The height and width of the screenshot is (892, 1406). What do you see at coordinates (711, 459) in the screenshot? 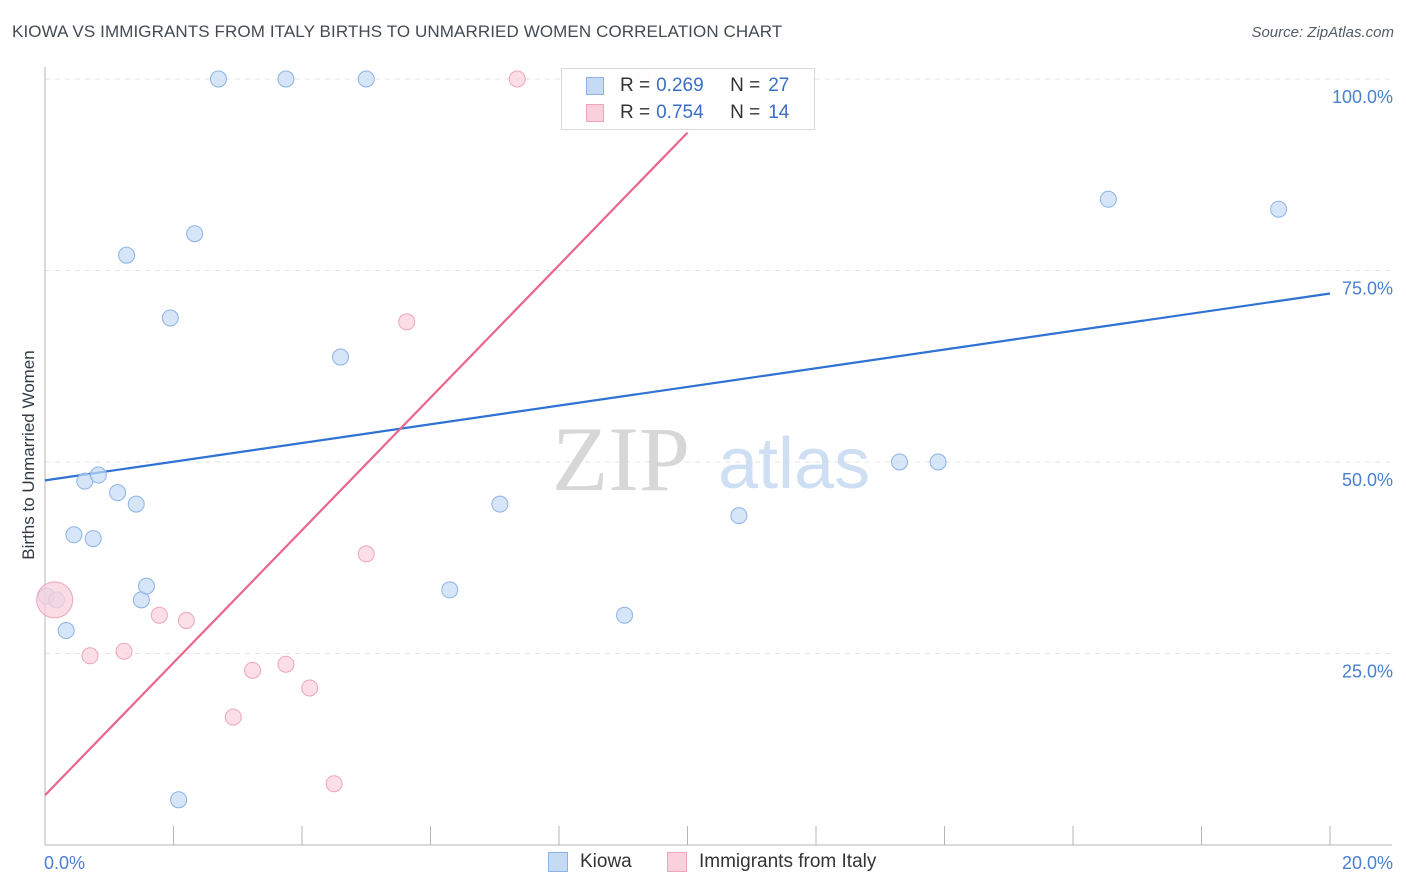
I see `watermark: ZIP atlas` at bounding box center [711, 459].